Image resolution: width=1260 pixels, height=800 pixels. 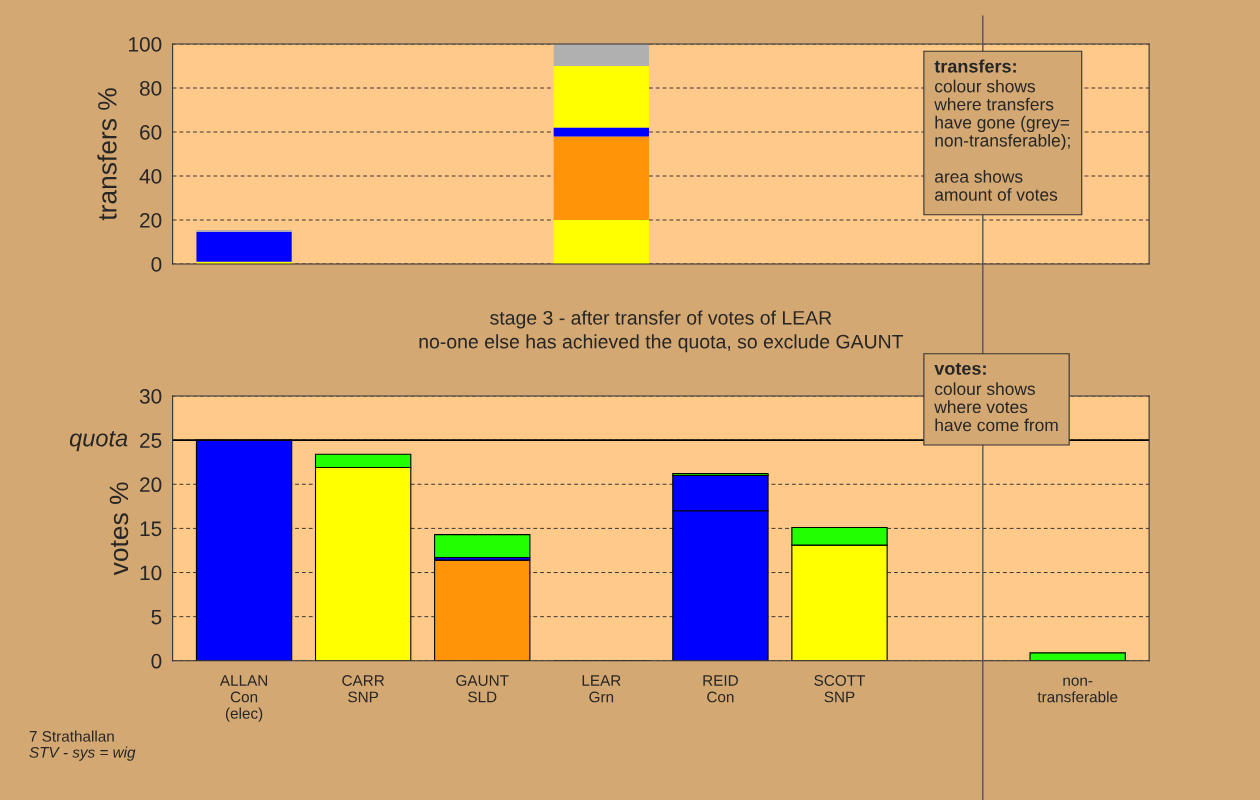 I want to click on chart-subtitle: no-one else has achieved the quota, so exclude GAUNT, so click(x=661, y=343).